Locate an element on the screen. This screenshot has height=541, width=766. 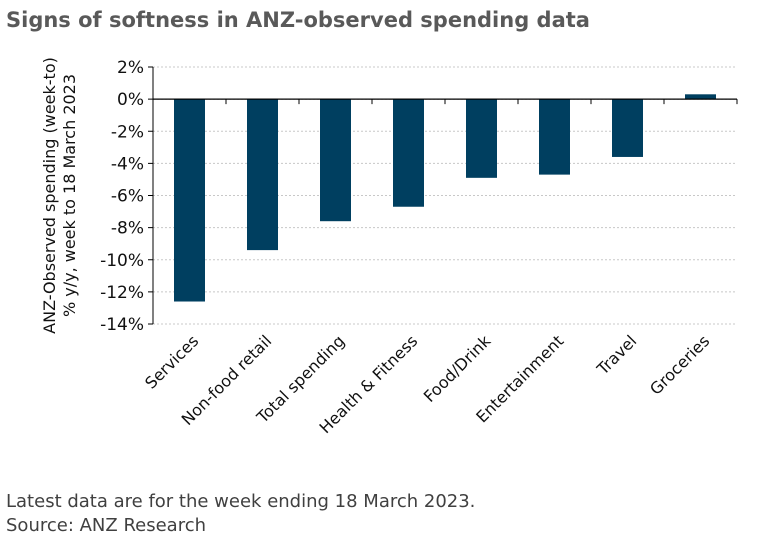
y-tick-label: -8% is located at coordinates (127, 229).